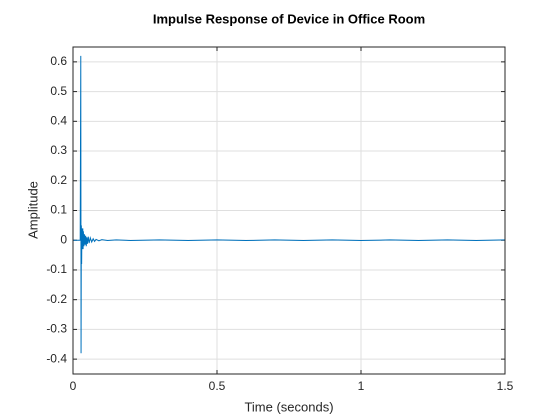  What do you see at coordinates (56, 329) in the screenshot?
I see `y-tick-label: -0.3` at bounding box center [56, 329].